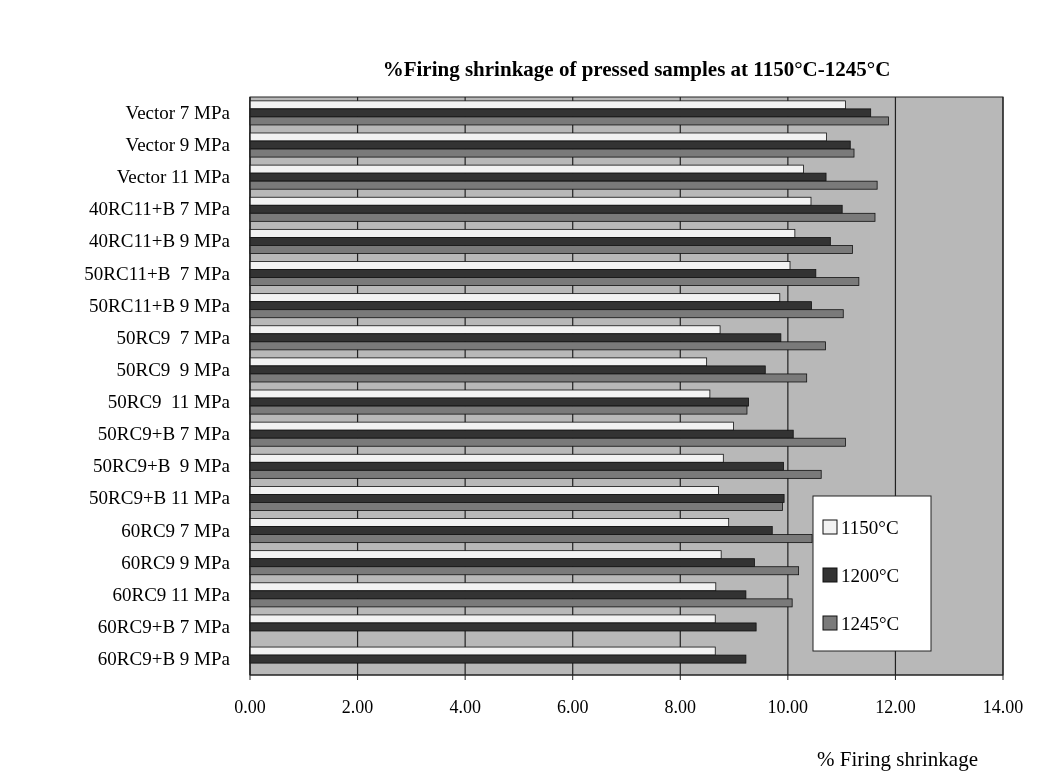  Describe the element at coordinates (465, 707) in the screenshot. I see `x-tick-label: 4.00` at that location.